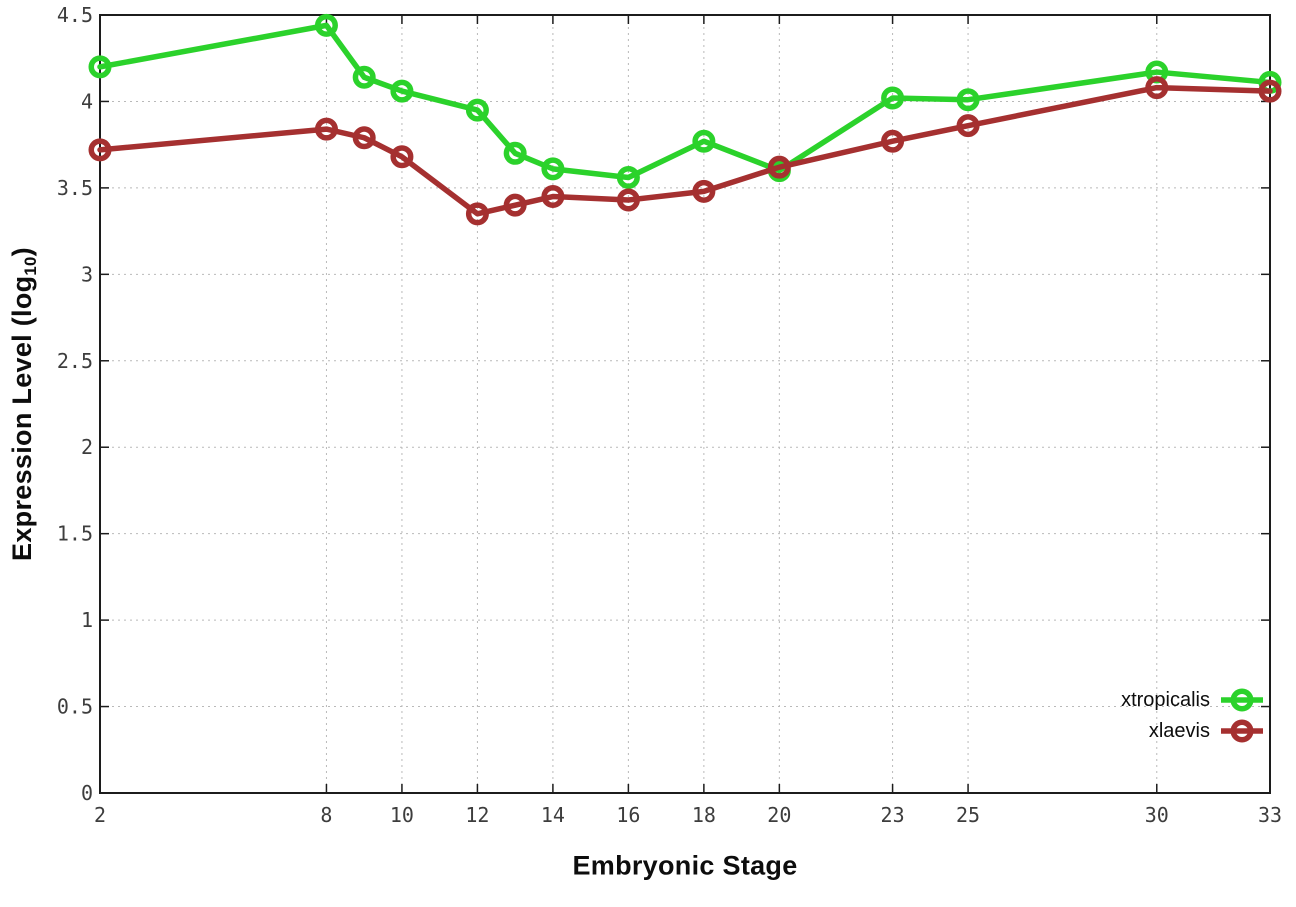 The width and height of the screenshot is (1296, 907). Describe the element at coordinates (75, 361) in the screenshot. I see `y-tick-label: 2.5` at that location.